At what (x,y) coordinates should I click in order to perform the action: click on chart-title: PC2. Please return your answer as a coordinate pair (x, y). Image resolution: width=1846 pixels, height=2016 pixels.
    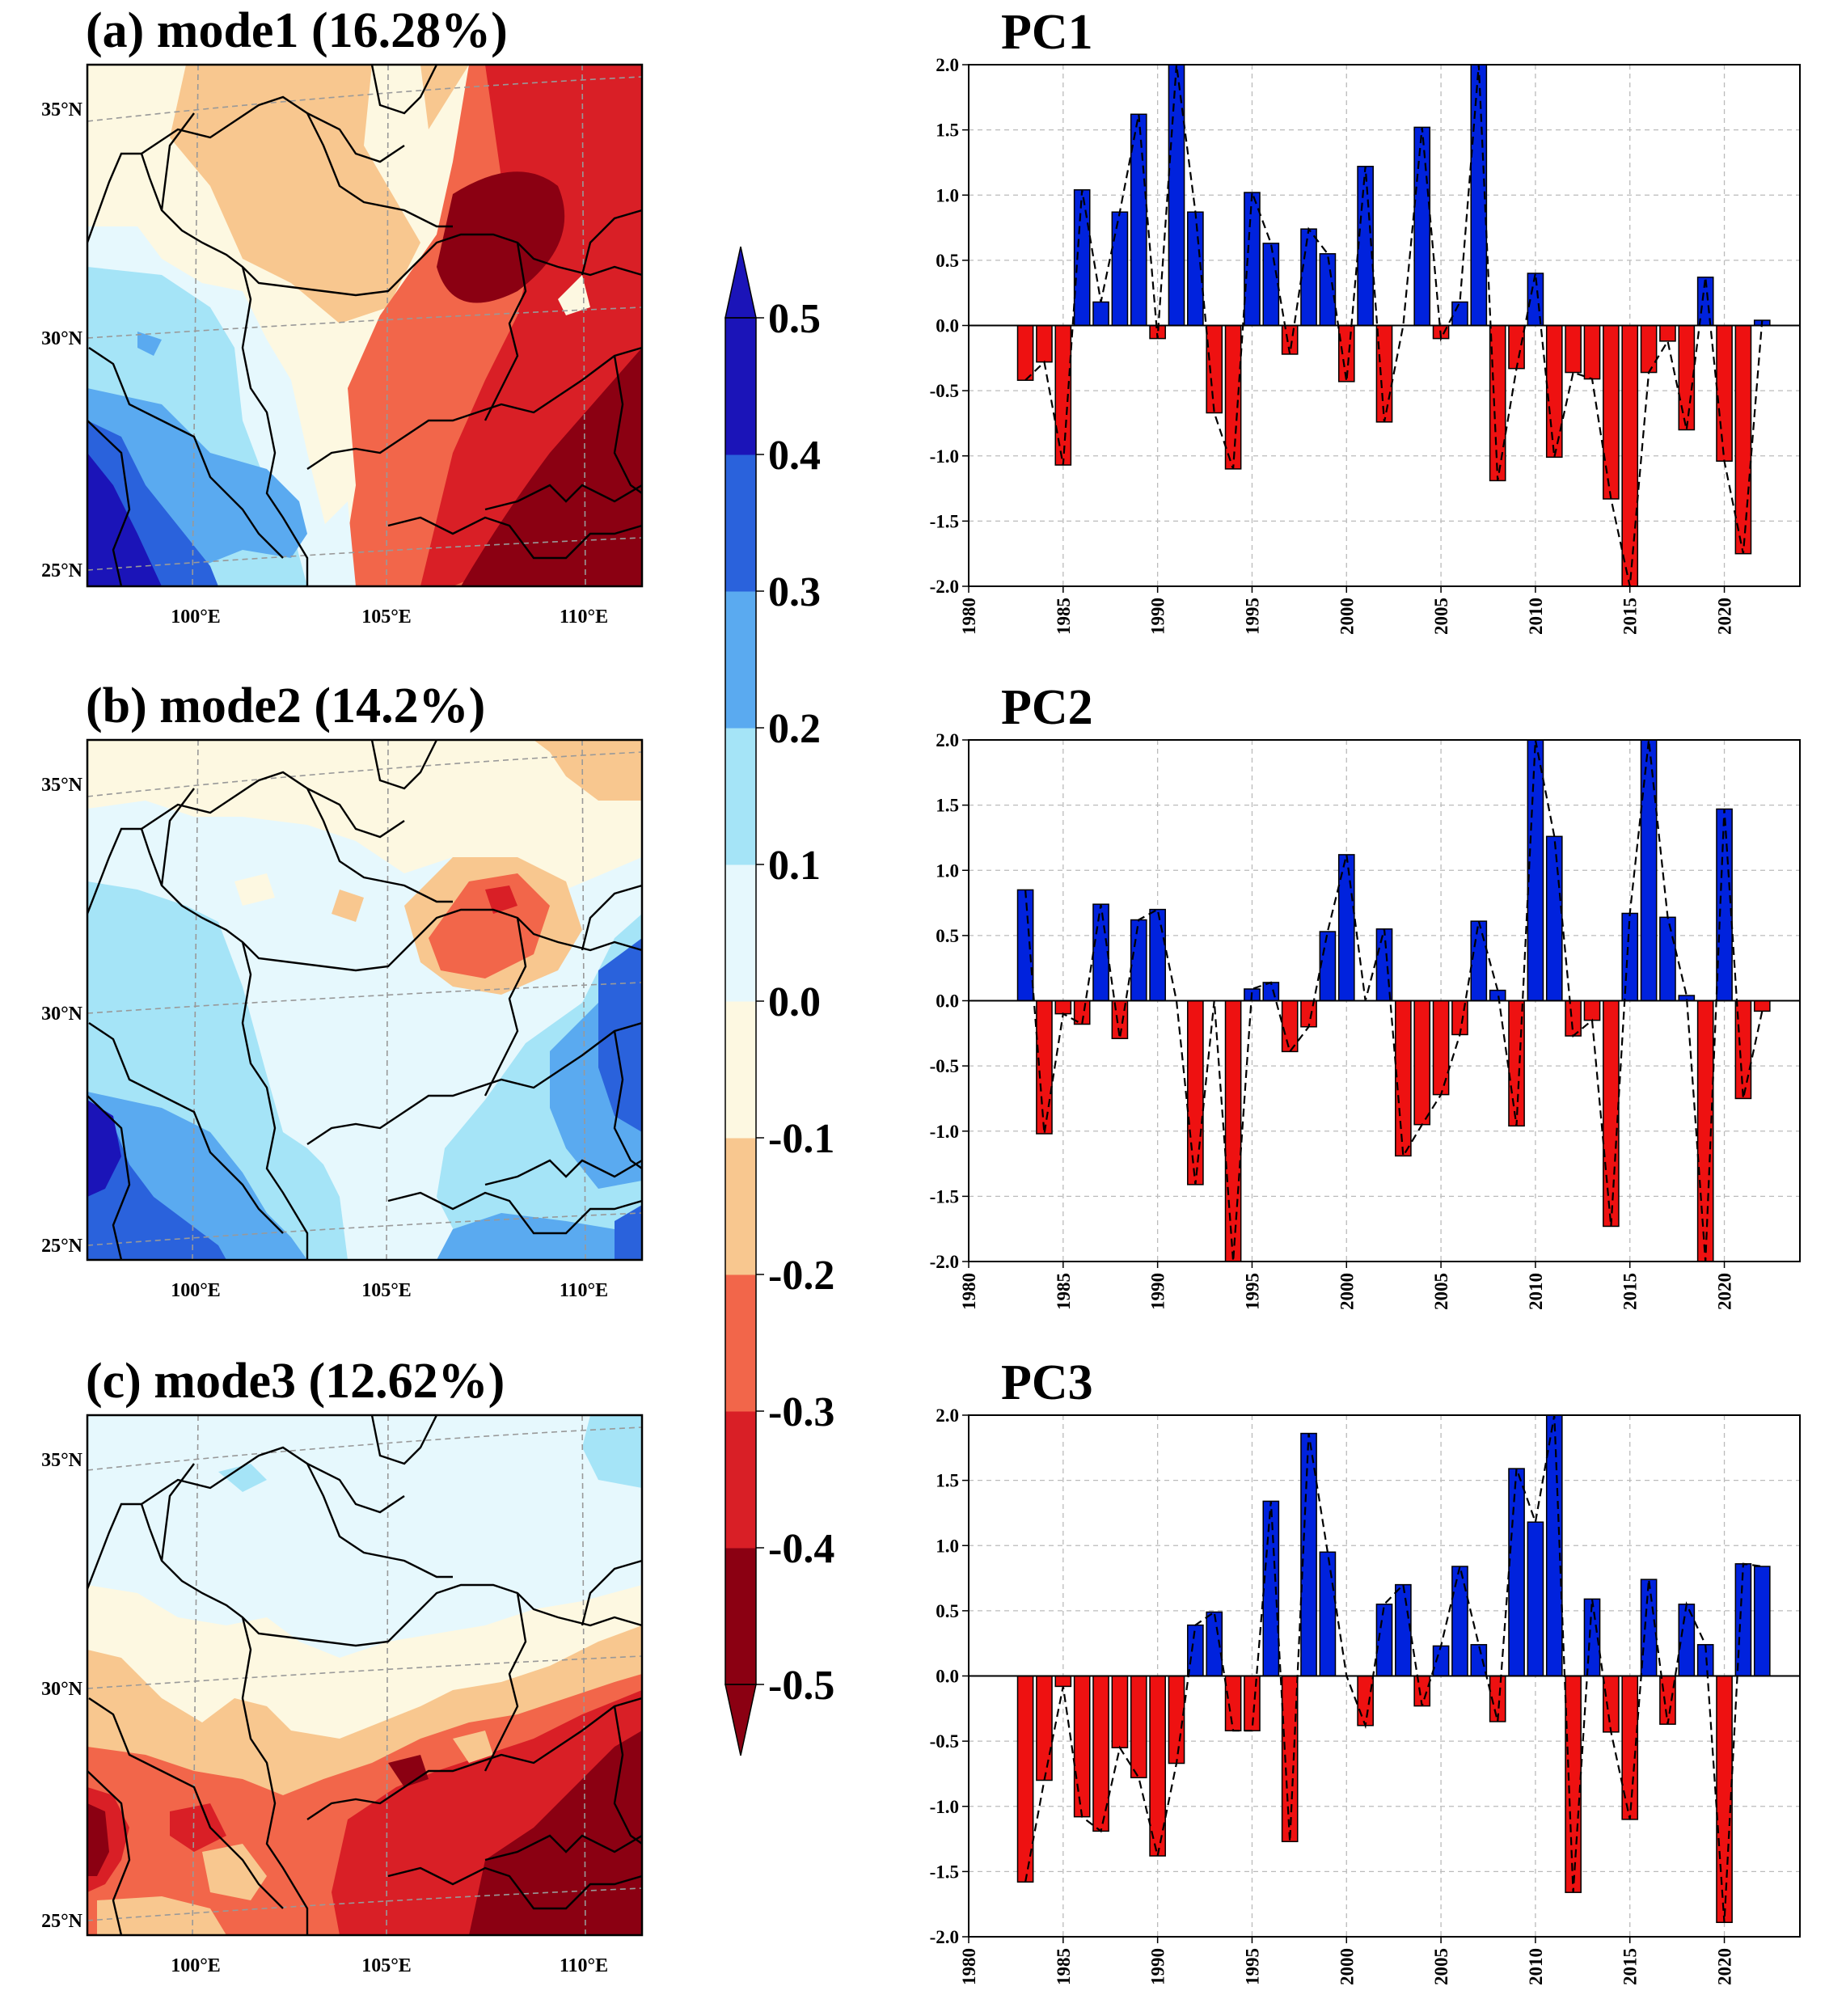
    Looking at the image, I should click on (1047, 707).